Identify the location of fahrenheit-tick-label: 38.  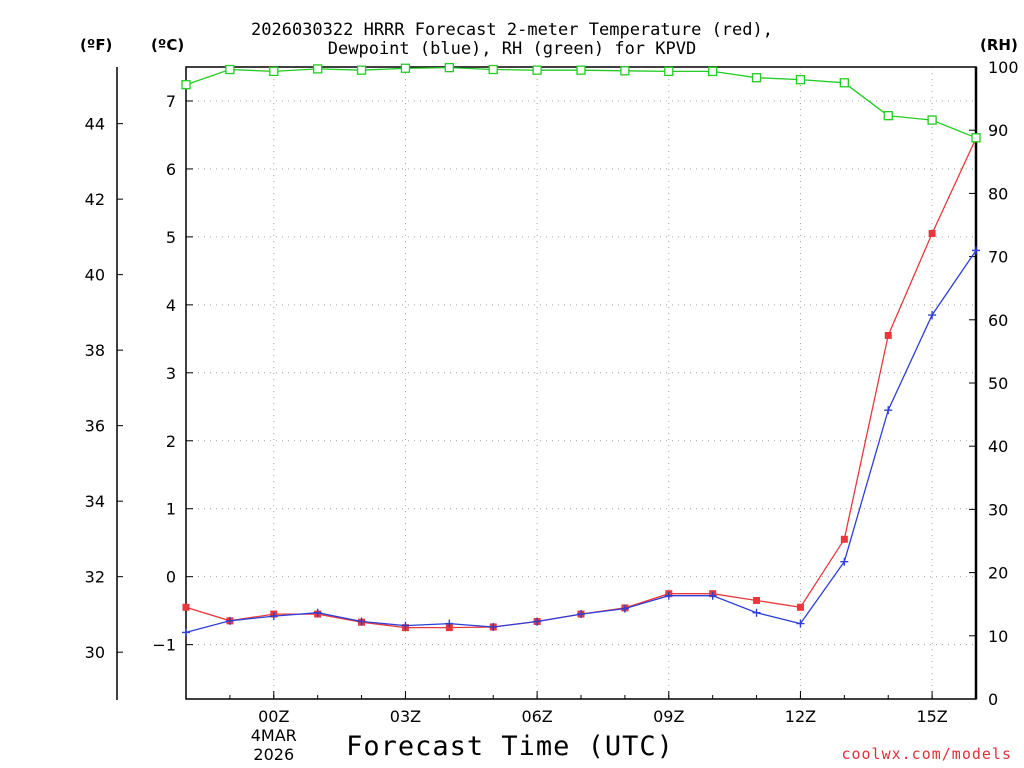
(95, 350).